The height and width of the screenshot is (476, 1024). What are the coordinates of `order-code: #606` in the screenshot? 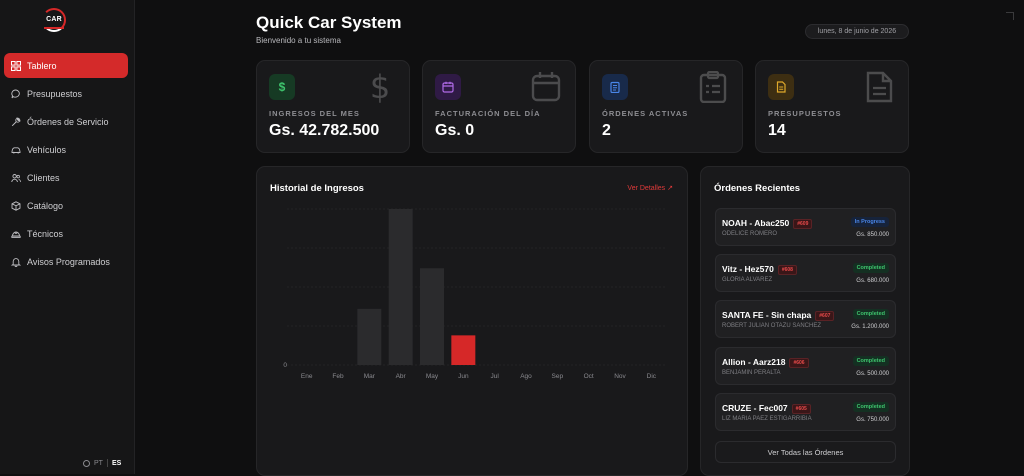 It's located at (799, 363).